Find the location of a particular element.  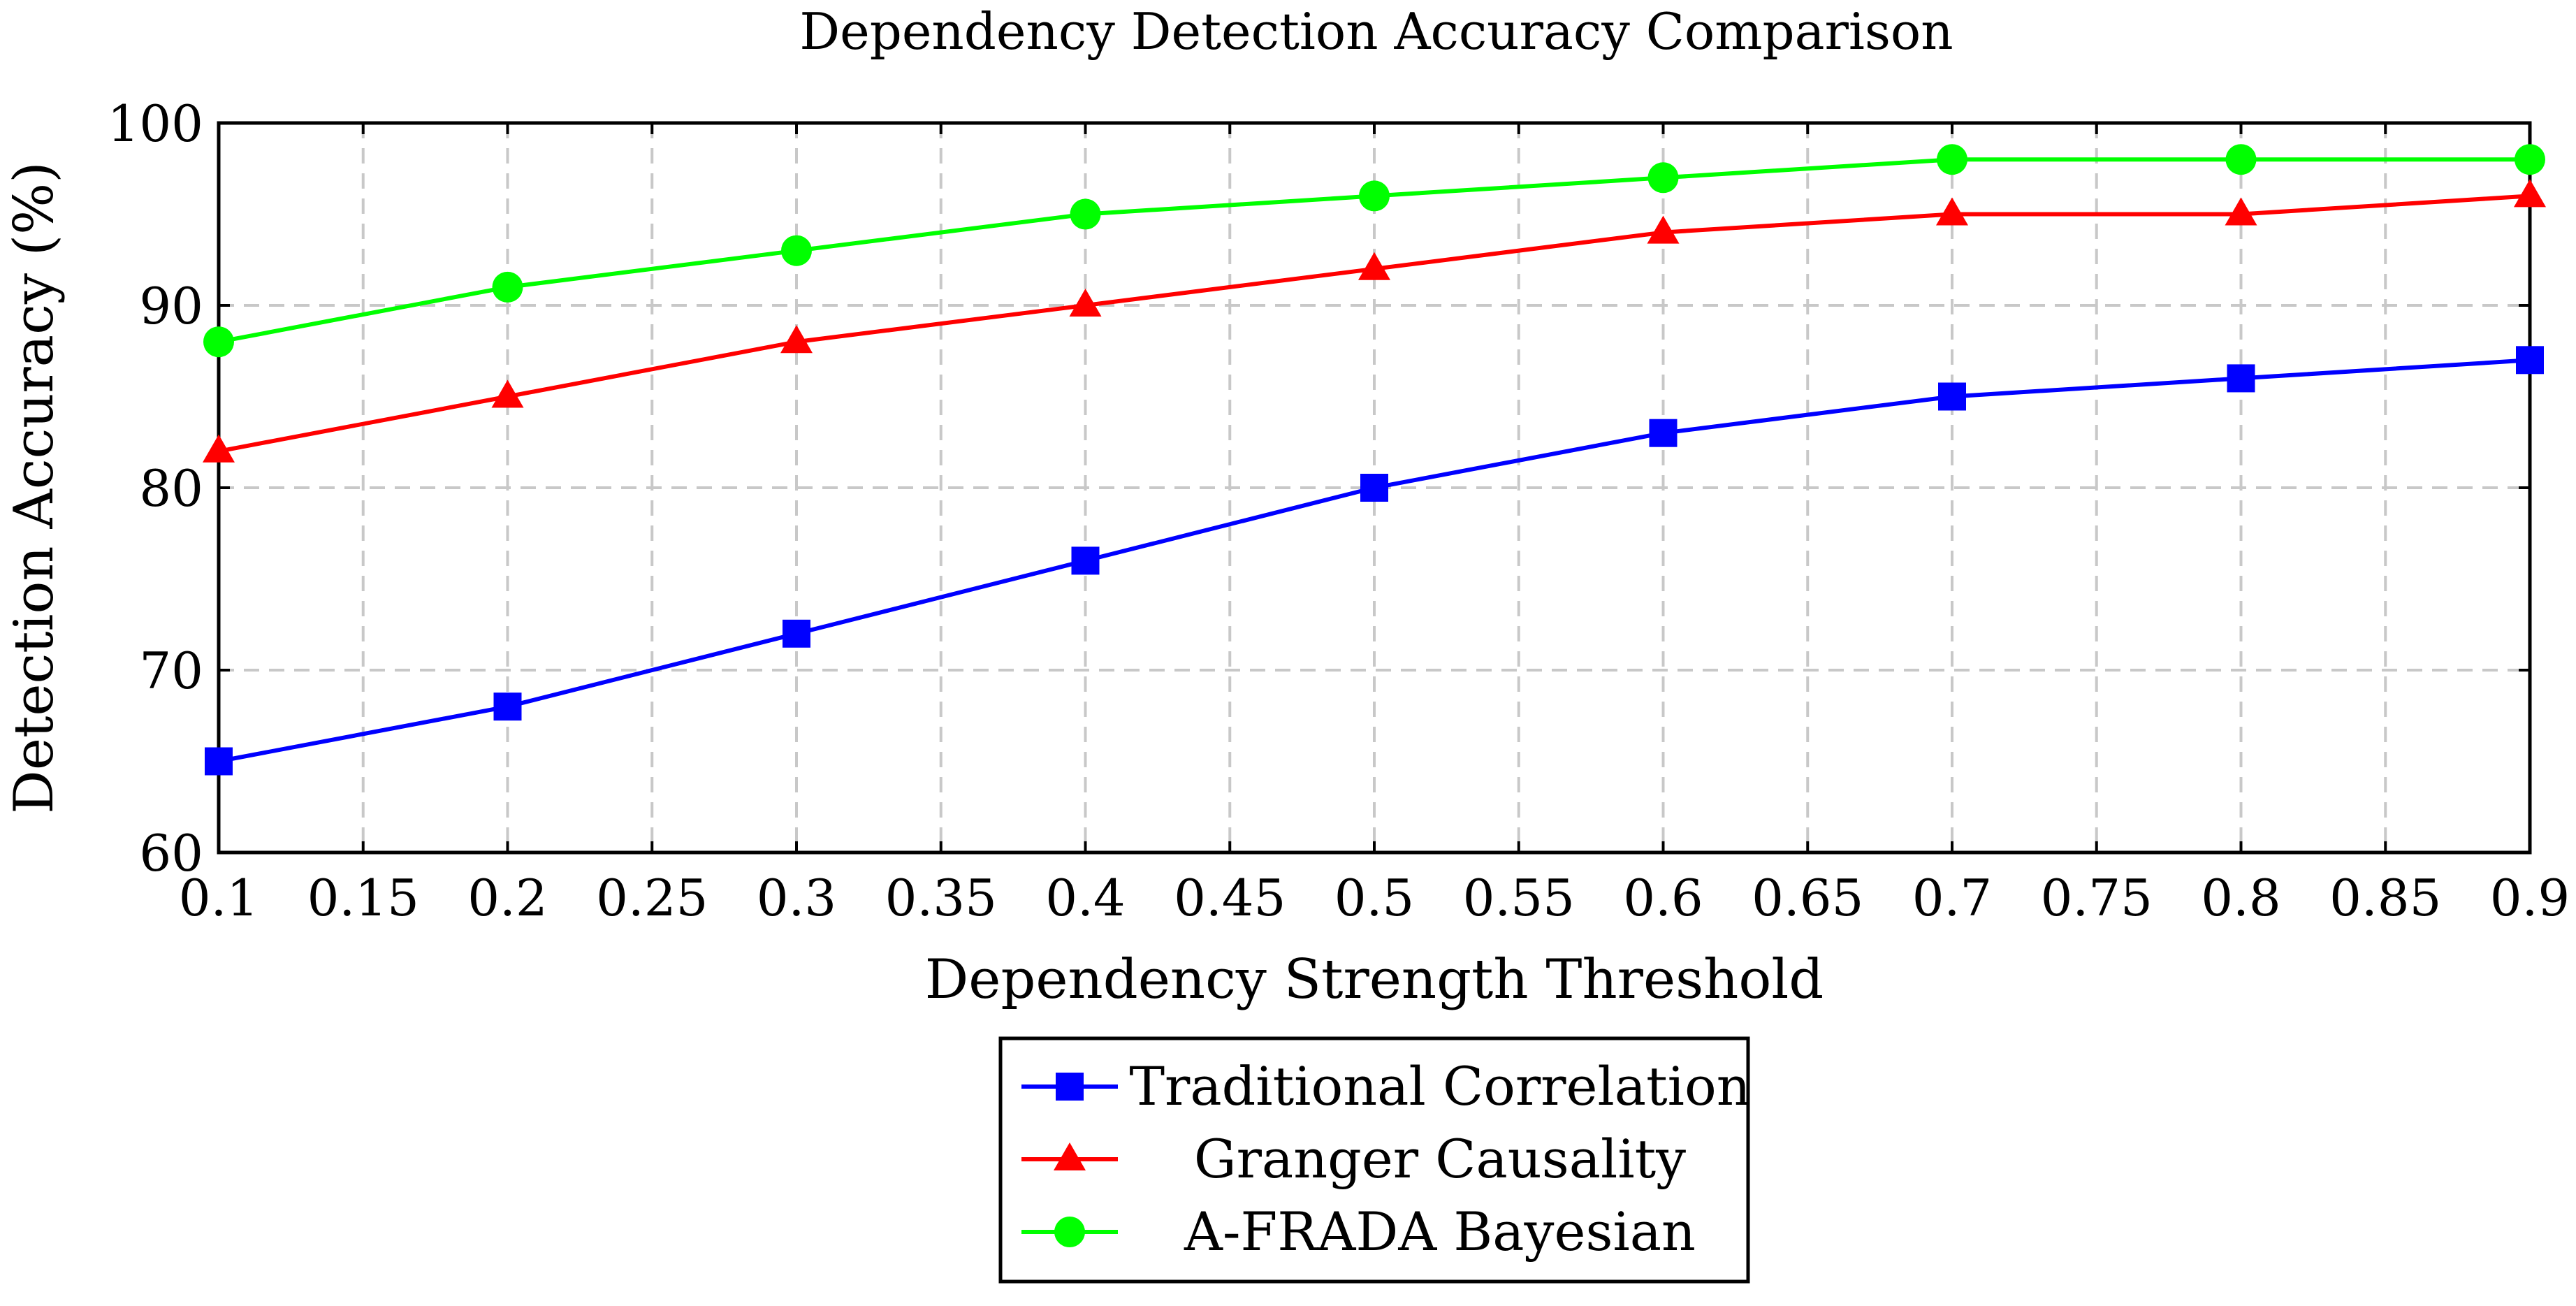

x-tick-label: 0.1 is located at coordinates (219, 898).